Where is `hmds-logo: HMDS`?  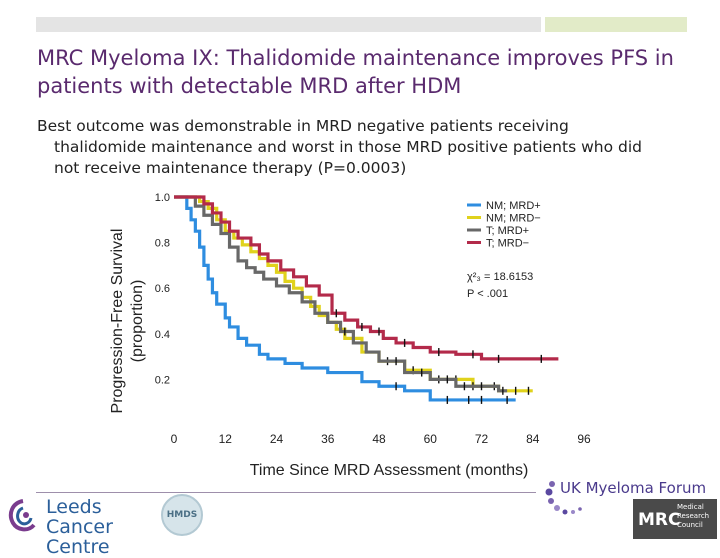 hmds-logo: HMDS is located at coordinates (182, 515).